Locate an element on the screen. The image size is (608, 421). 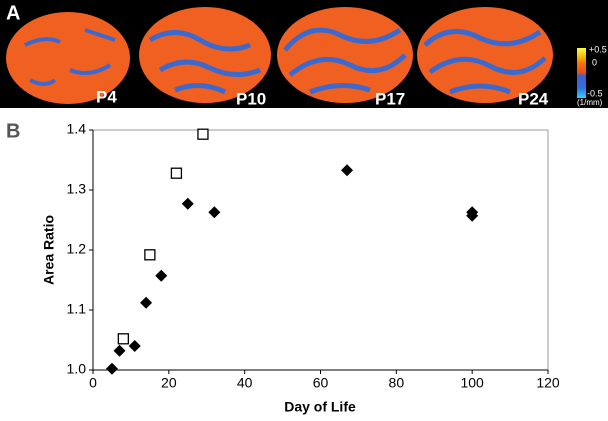
y-tick-label: 1.3 is located at coordinates (77, 189).